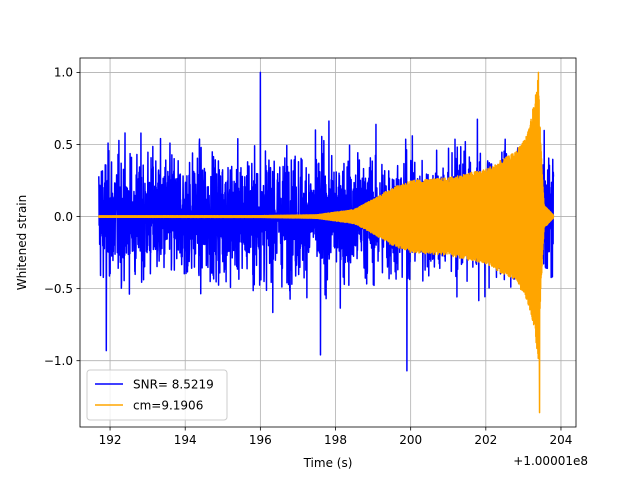 Image resolution: width=640 pixels, height=480 pixels. I want to click on y-axis-label: Whitened strain, so click(22, 243).